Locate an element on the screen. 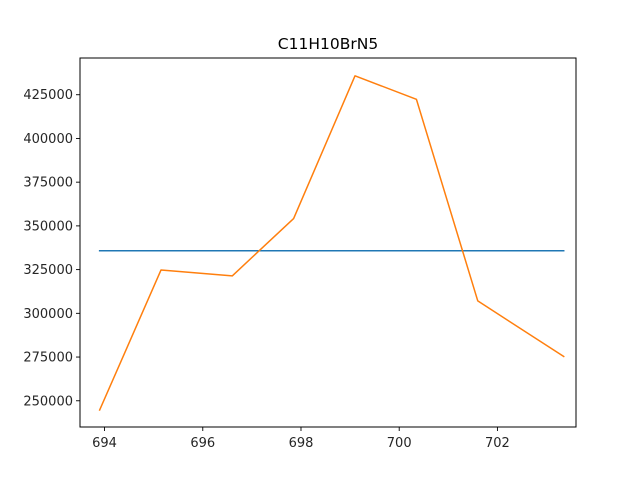 This screenshot has height=480, width=640. y-tick-label: 400000 is located at coordinates (48, 139).